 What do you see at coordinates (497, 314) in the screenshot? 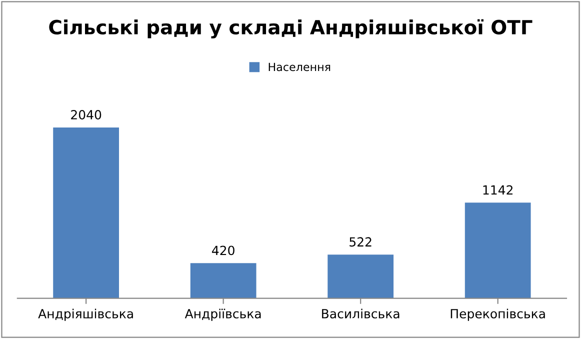
I see `x-tick-label: Перекопівська` at bounding box center [497, 314].